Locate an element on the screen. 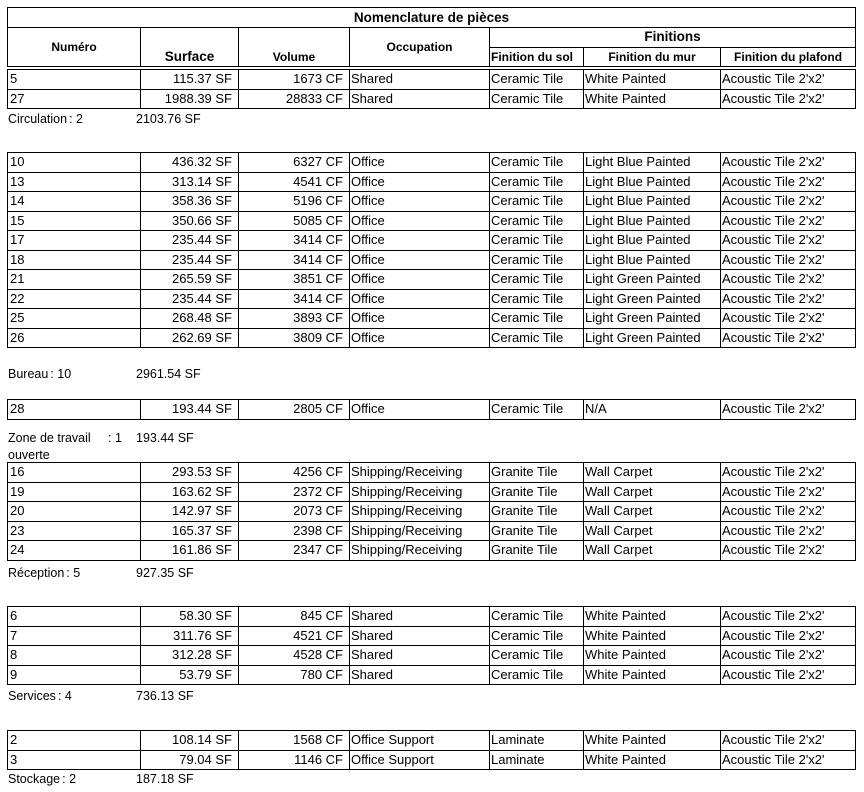 The image size is (864, 792). group-summary: Circulation: 2 2103.76 SF is located at coordinates (104, 119).